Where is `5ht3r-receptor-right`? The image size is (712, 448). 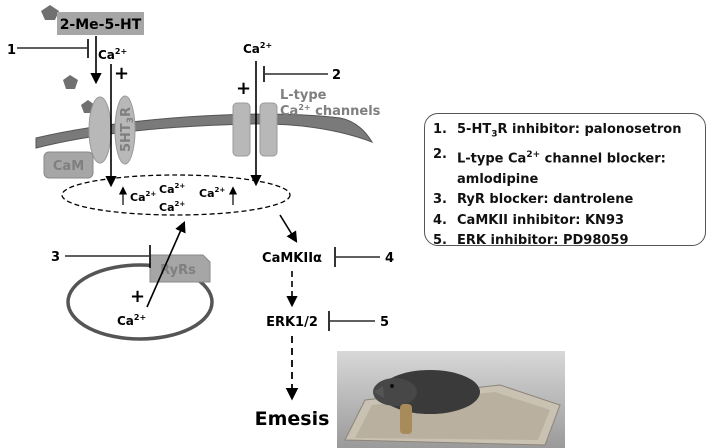
5ht3r-receptor-right is located at coordinates (125, 130).